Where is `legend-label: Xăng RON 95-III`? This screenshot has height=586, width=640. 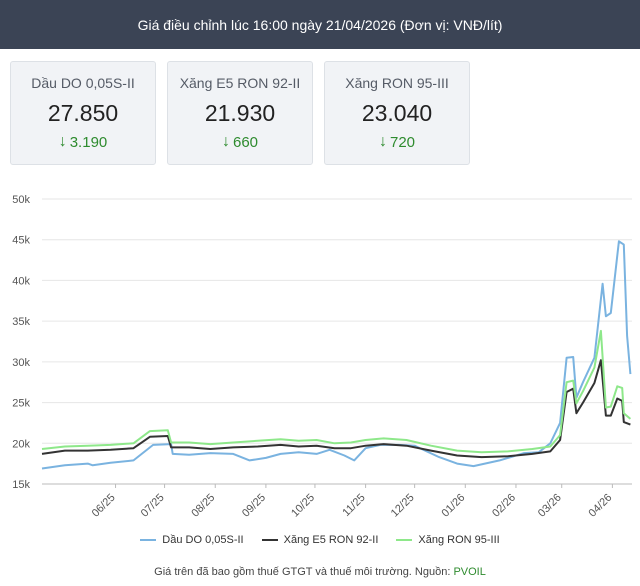
legend-label: Xăng RON 95-III is located at coordinates (459, 540).